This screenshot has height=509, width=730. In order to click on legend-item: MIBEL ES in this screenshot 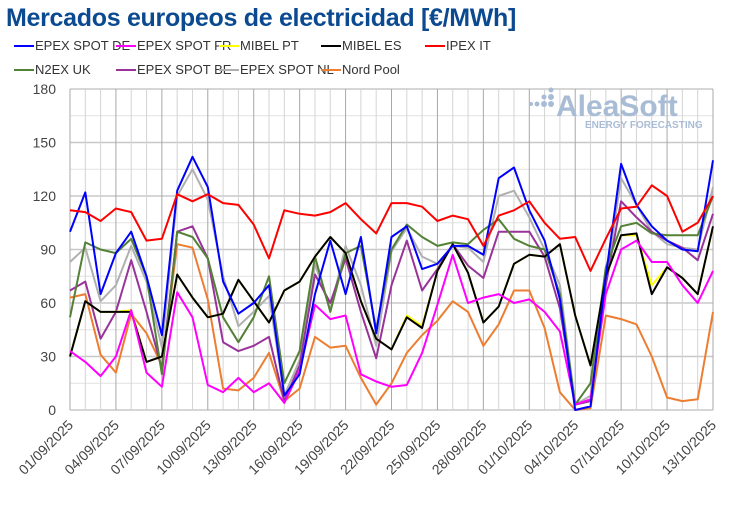, I will do `click(361, 45)`.